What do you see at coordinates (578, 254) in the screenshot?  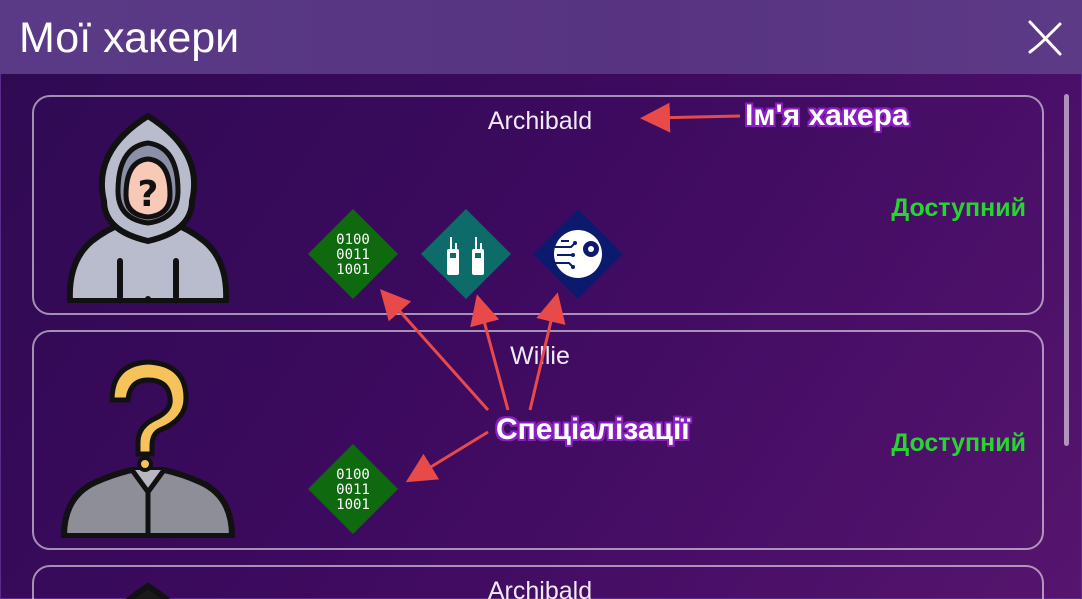 I see `cyber-eye-icon` at bounding box center [578, 254].